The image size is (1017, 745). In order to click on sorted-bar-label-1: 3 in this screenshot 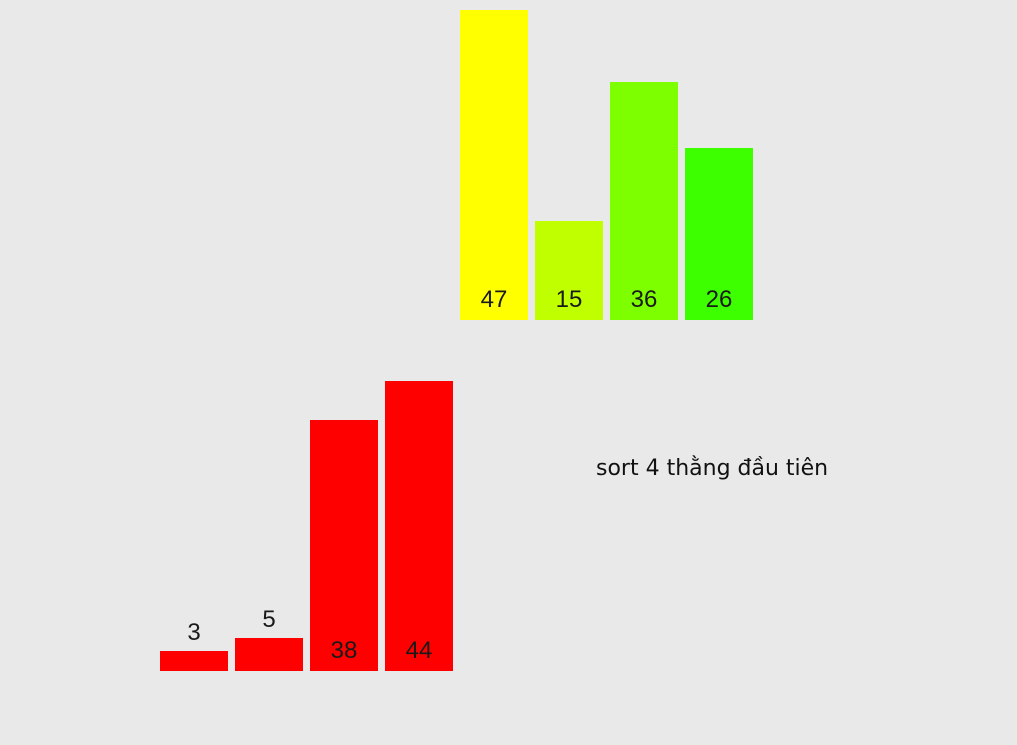, I will do `click(194, 633)`.